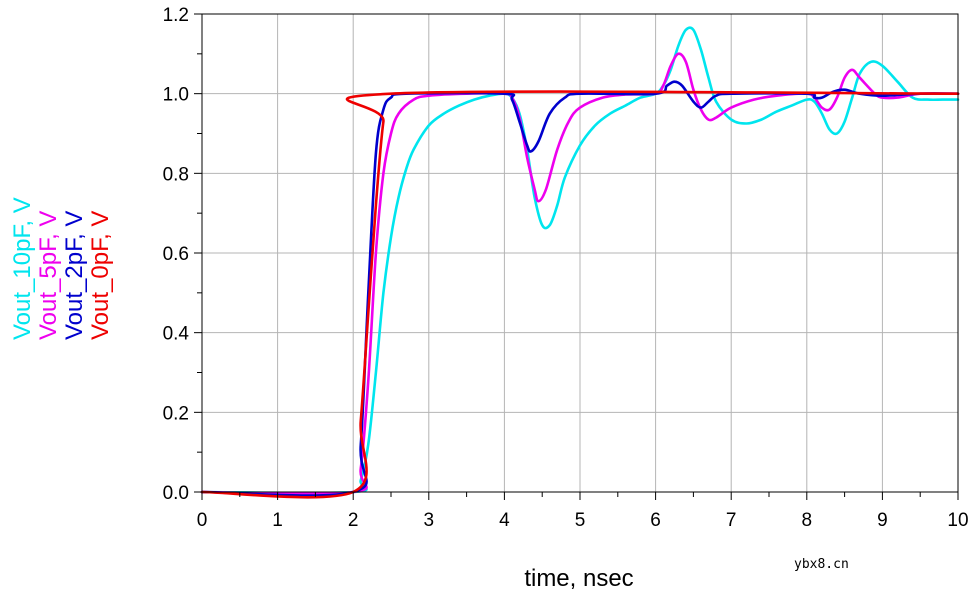 This screenshot has height=595, width=973. Describe the element at coordinates (176, 493) in the screenshot. I see `y-tick-label: 0.0` at that location.